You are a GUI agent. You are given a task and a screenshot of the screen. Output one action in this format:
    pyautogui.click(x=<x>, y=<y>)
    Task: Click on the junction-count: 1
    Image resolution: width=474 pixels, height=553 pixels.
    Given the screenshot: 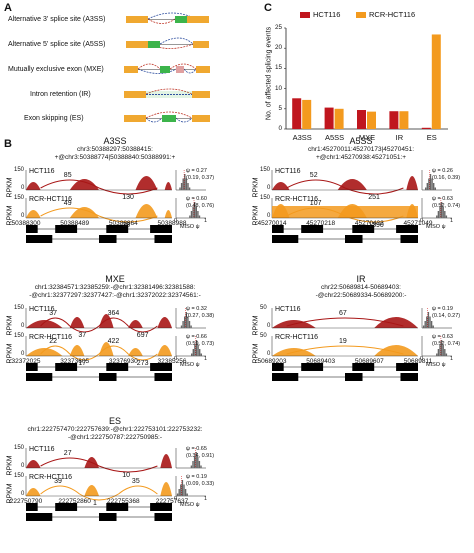 What is the action you would take?
    pyautogui.click(x=95, y=503)
    